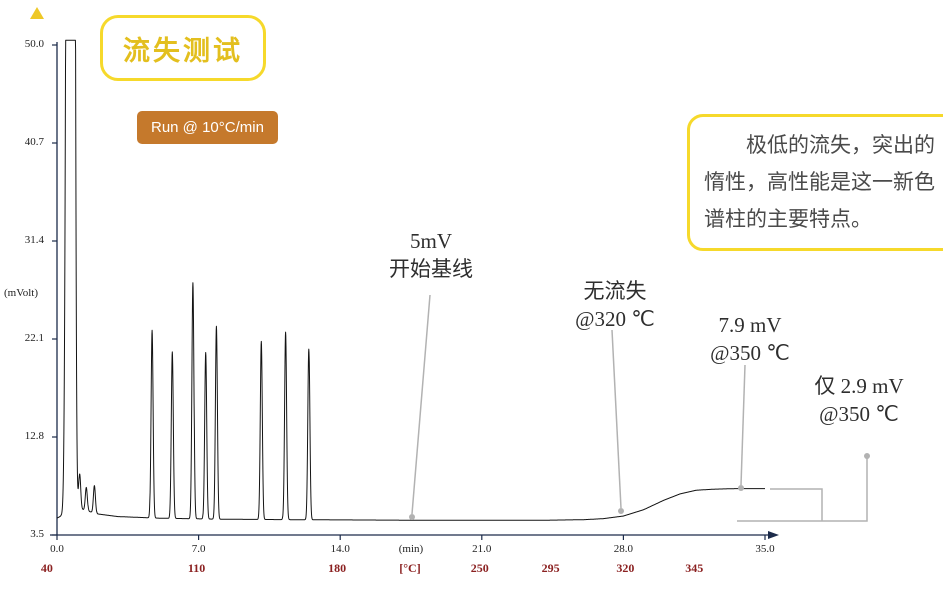 The width and height of the screenshot is (943, 591). I want to click on annotation-no-bleed: 无流失 @320 ℃, so click(615, 305).